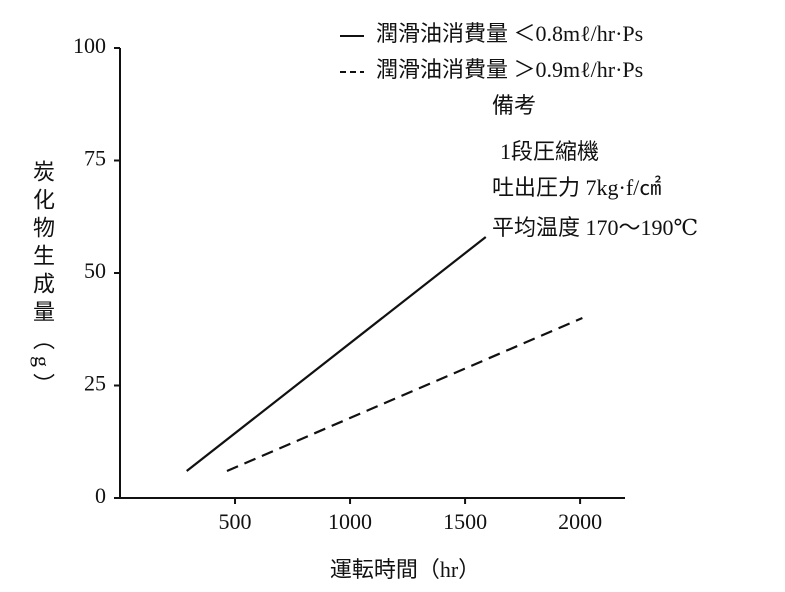 This screenshot has width=785, height=592. Describe the element at coordinates (509, 69) in the screenshot. I see `legend-label: 潤滑油消費量 ＞0.9mℓ/hr·Ps` at that location.